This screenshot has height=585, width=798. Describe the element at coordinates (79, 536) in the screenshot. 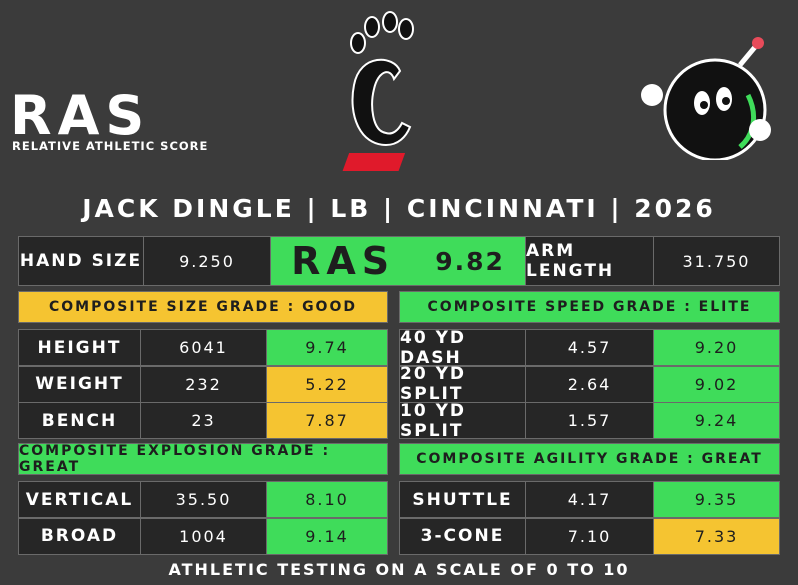

I see `metric-label: BROAD` at that location.